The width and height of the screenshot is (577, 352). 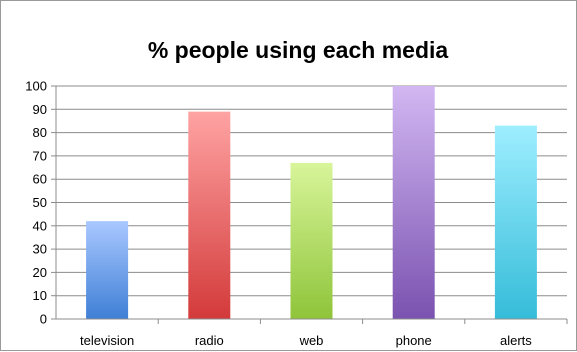 I want to click on y-tick-label: 90, so click(x=40, y=109).